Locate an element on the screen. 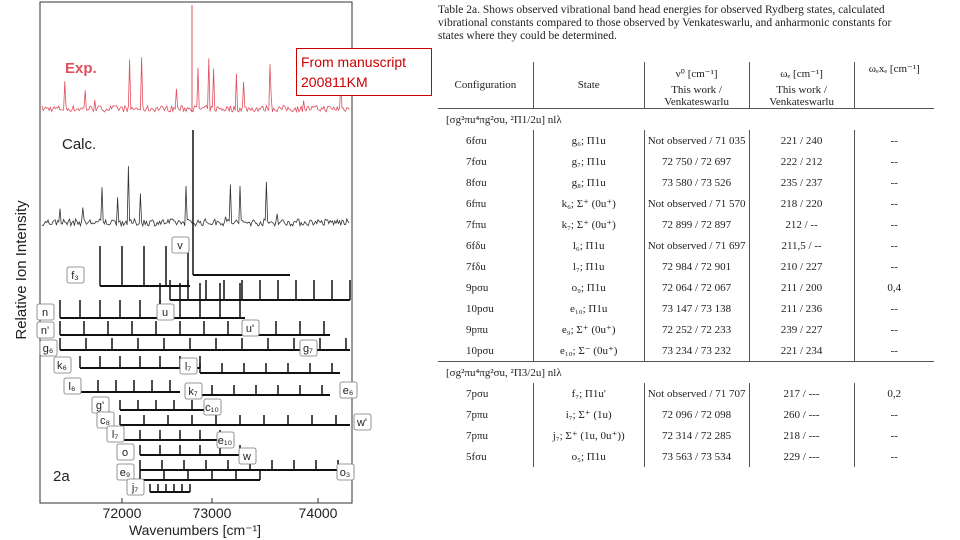 The image size is (960, 540). table-row: 10pσu e₁₀; Π1u 73 147 / 73 138 211 / 236 -- is located at coordinates (686, 308).